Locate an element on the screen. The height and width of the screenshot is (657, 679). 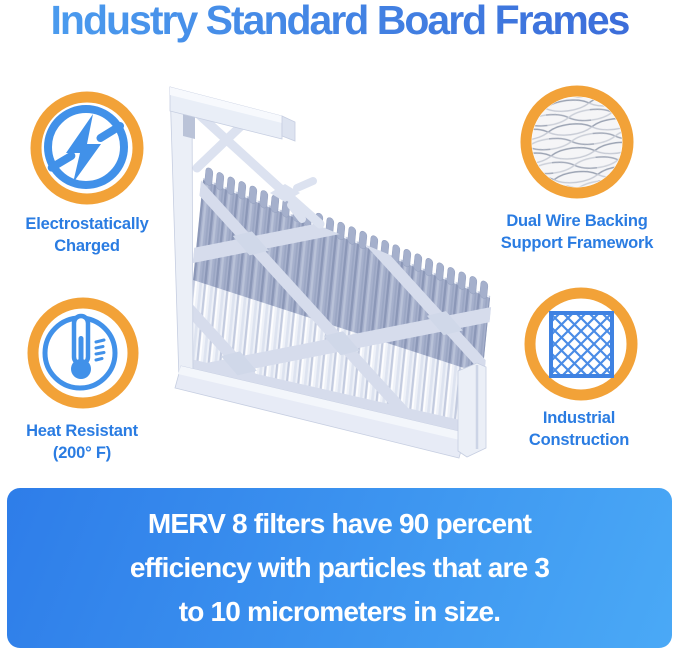
thermometer-icon is located at coordinates (83, 353).